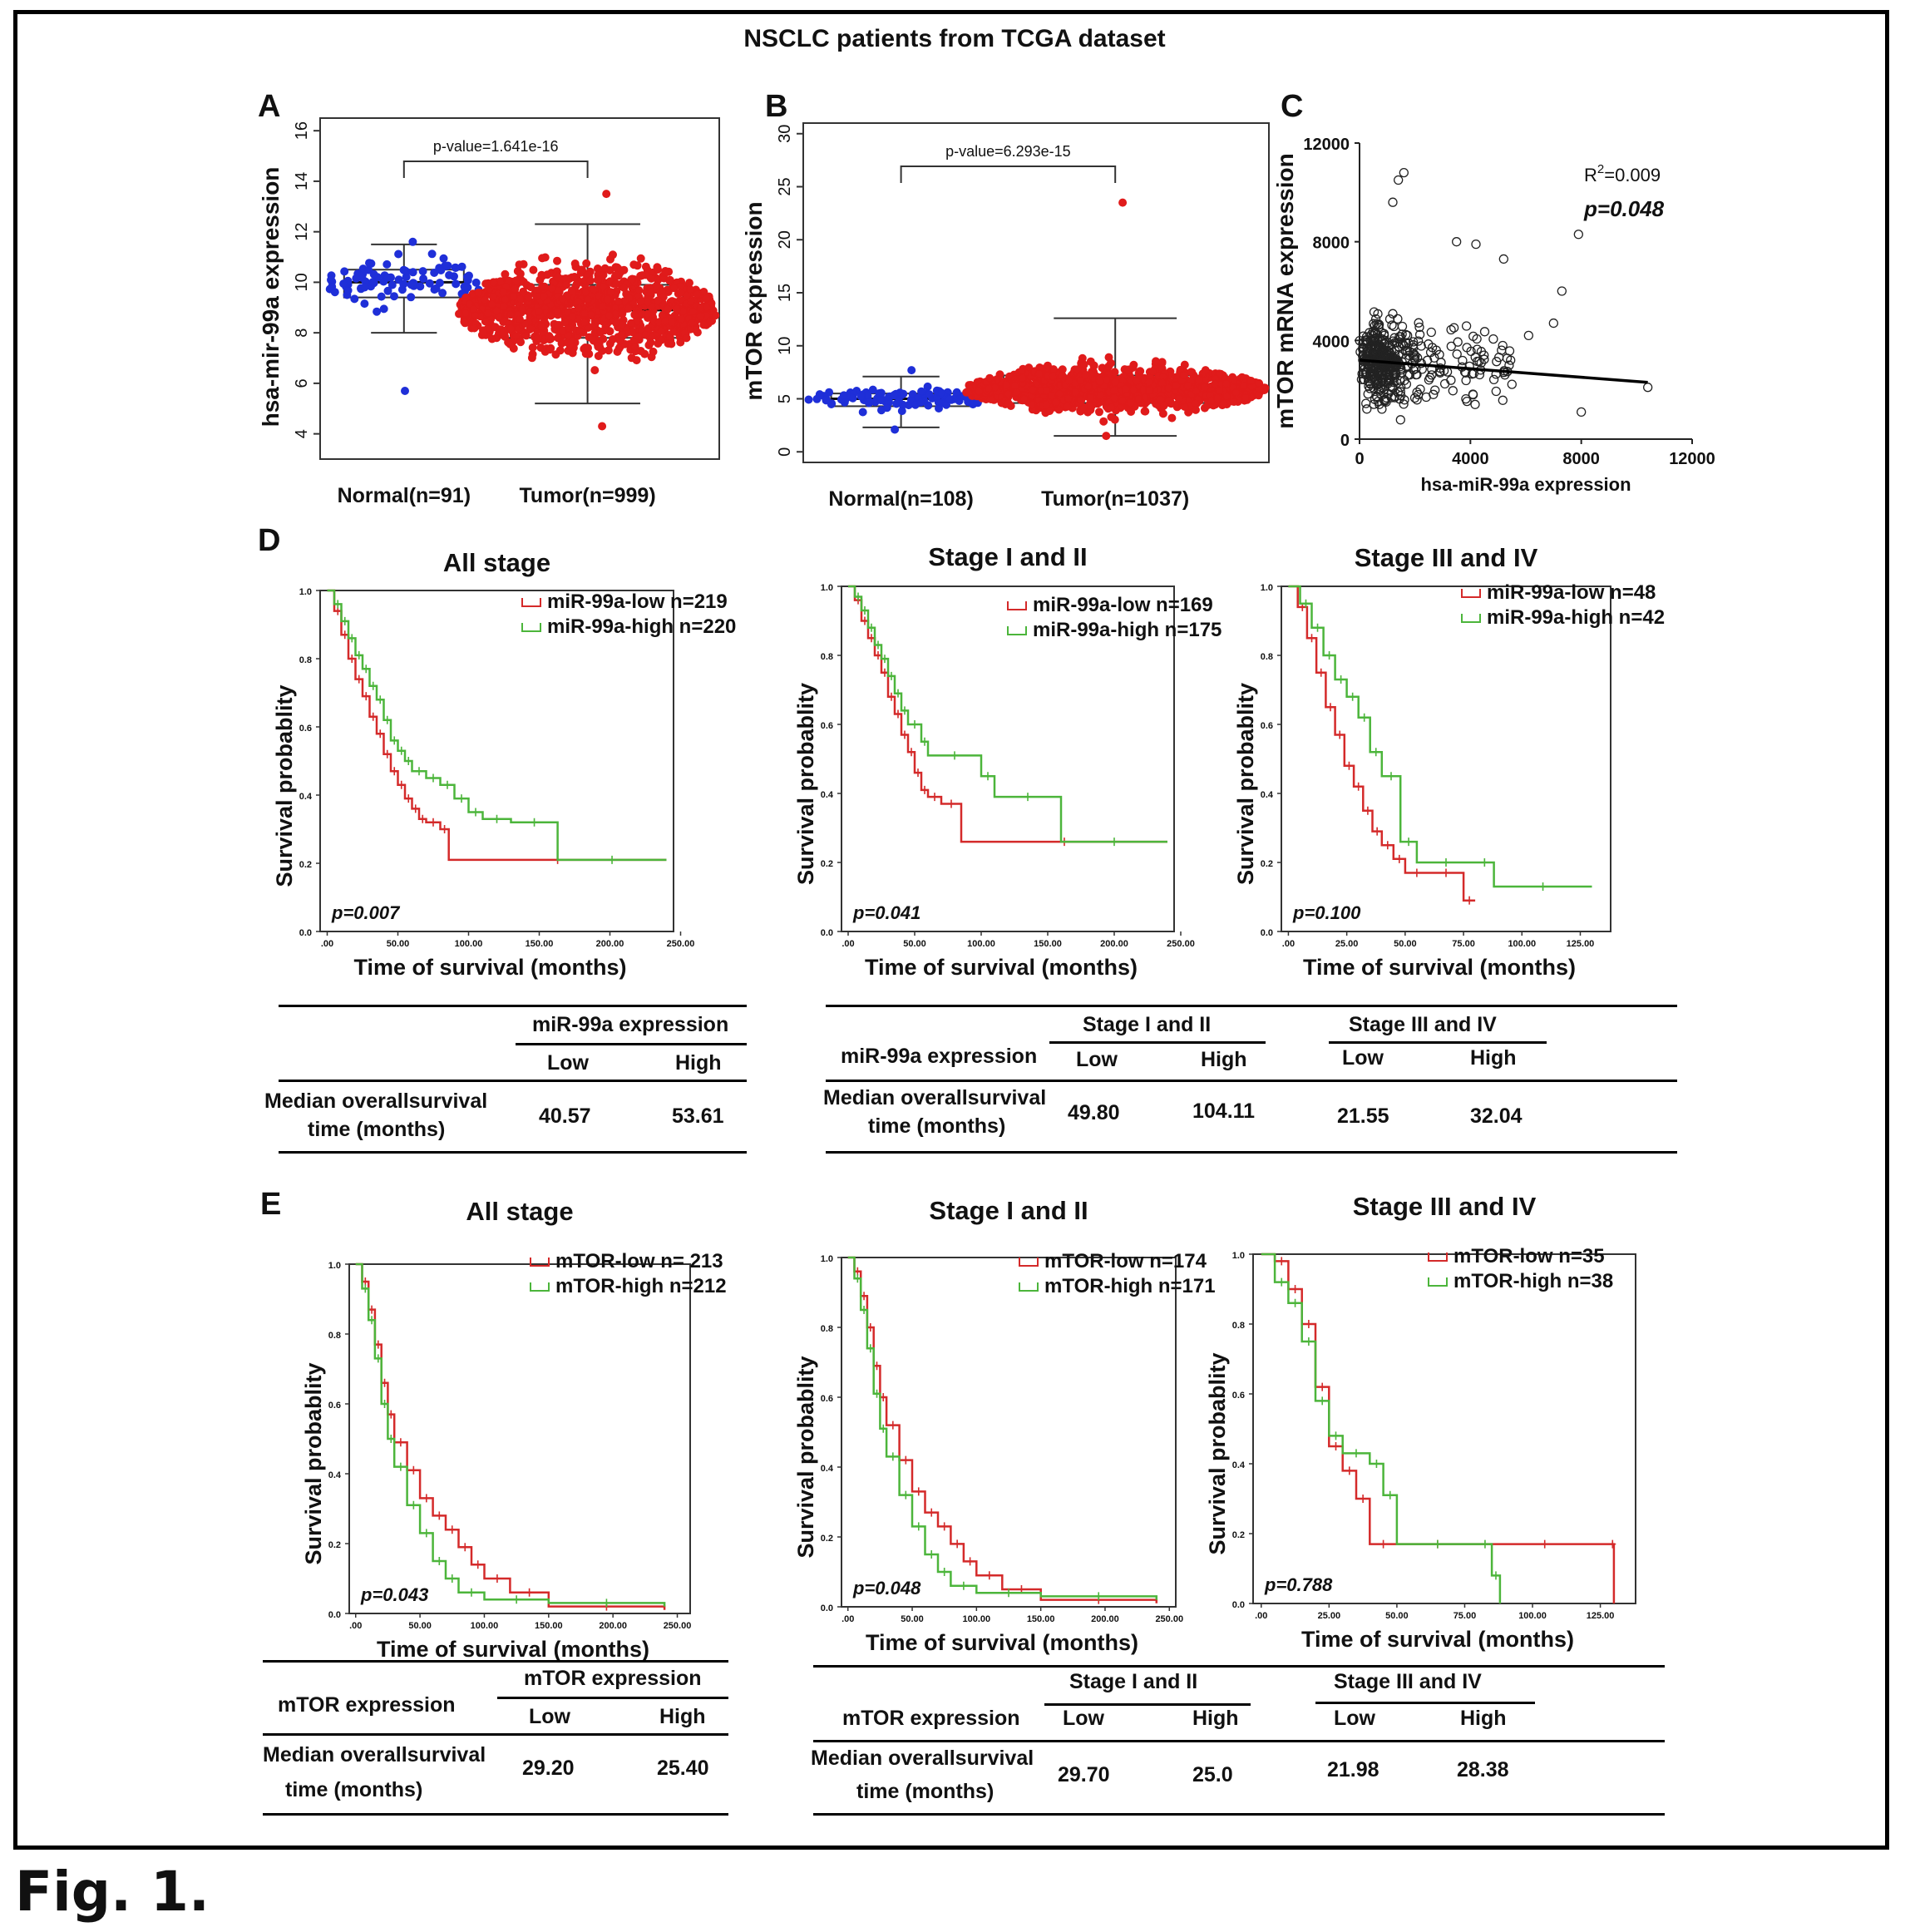 Image resolution: width=1910 pixels, height=1932 pixels. What do you see at coordinates (1423, 1024) in the screenshot?
I see `table-group-stage-3-4: Stage III and IV` at bounding box center [1423, 1024].